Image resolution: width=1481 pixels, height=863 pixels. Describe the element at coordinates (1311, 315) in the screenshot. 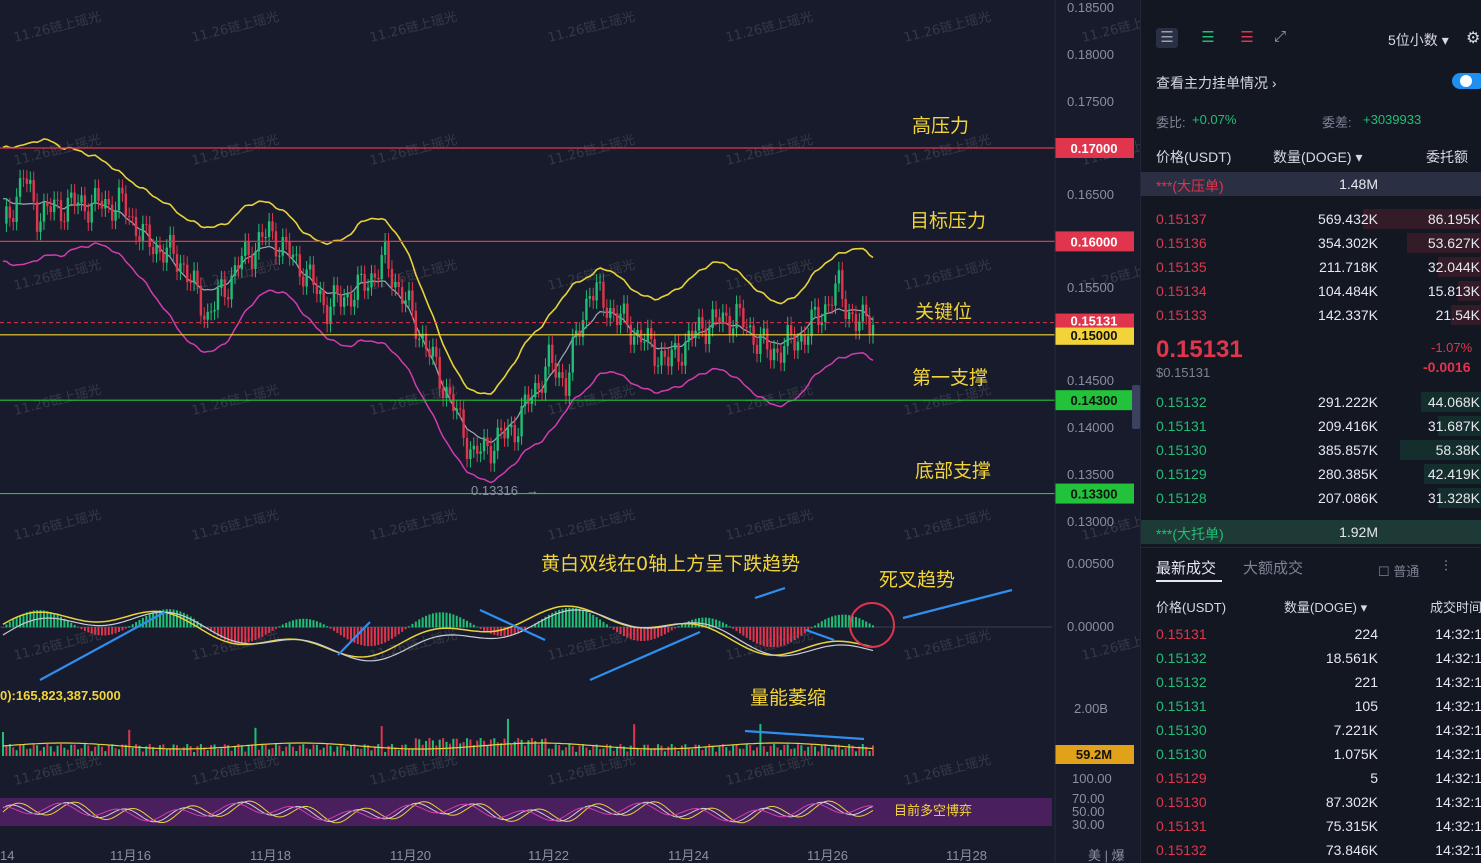

I see `ask-row: 0.15133 142.337K 21.54K` at that location.